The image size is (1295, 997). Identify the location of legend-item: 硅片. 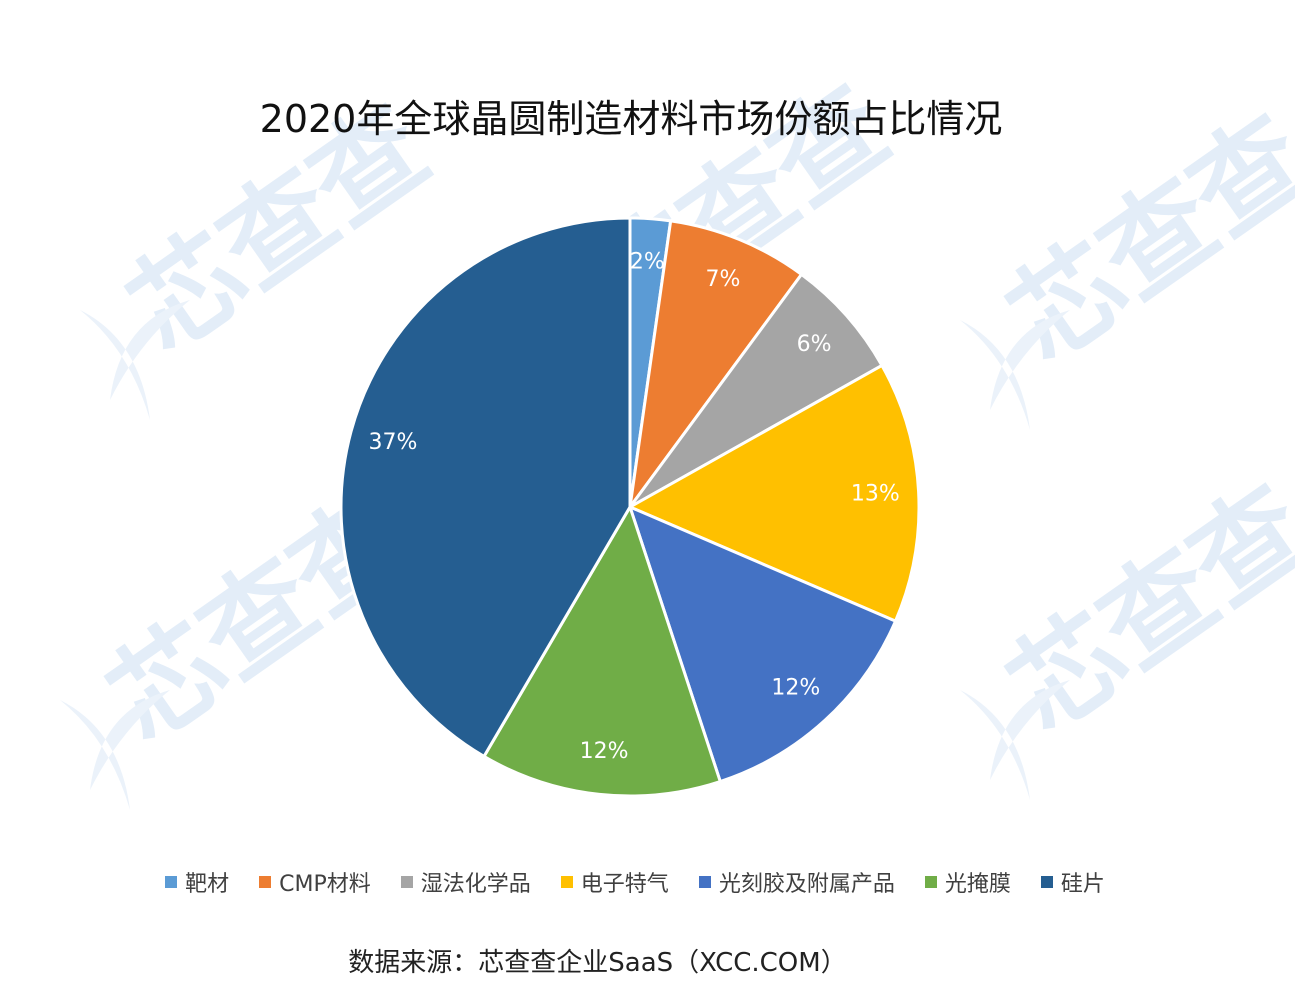
(1072, 882).